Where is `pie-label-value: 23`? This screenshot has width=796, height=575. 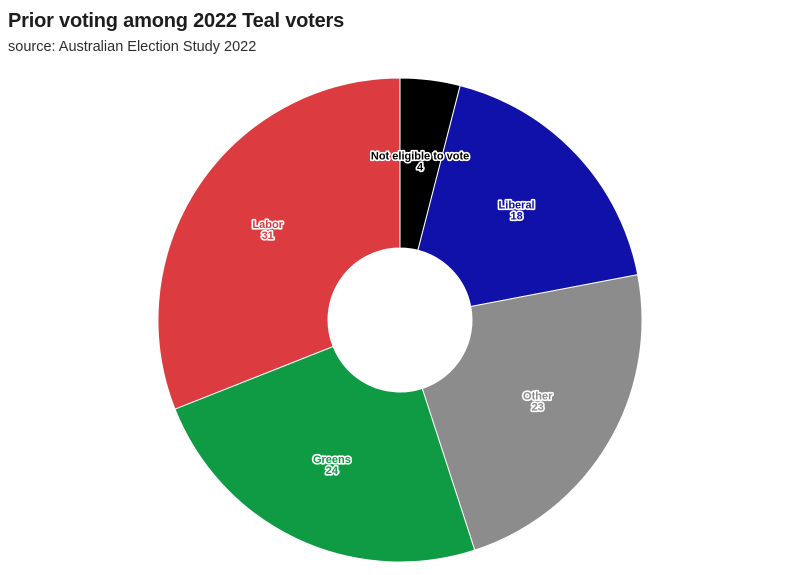 pie-label-value: 23 is located at coordinates (538, 407).